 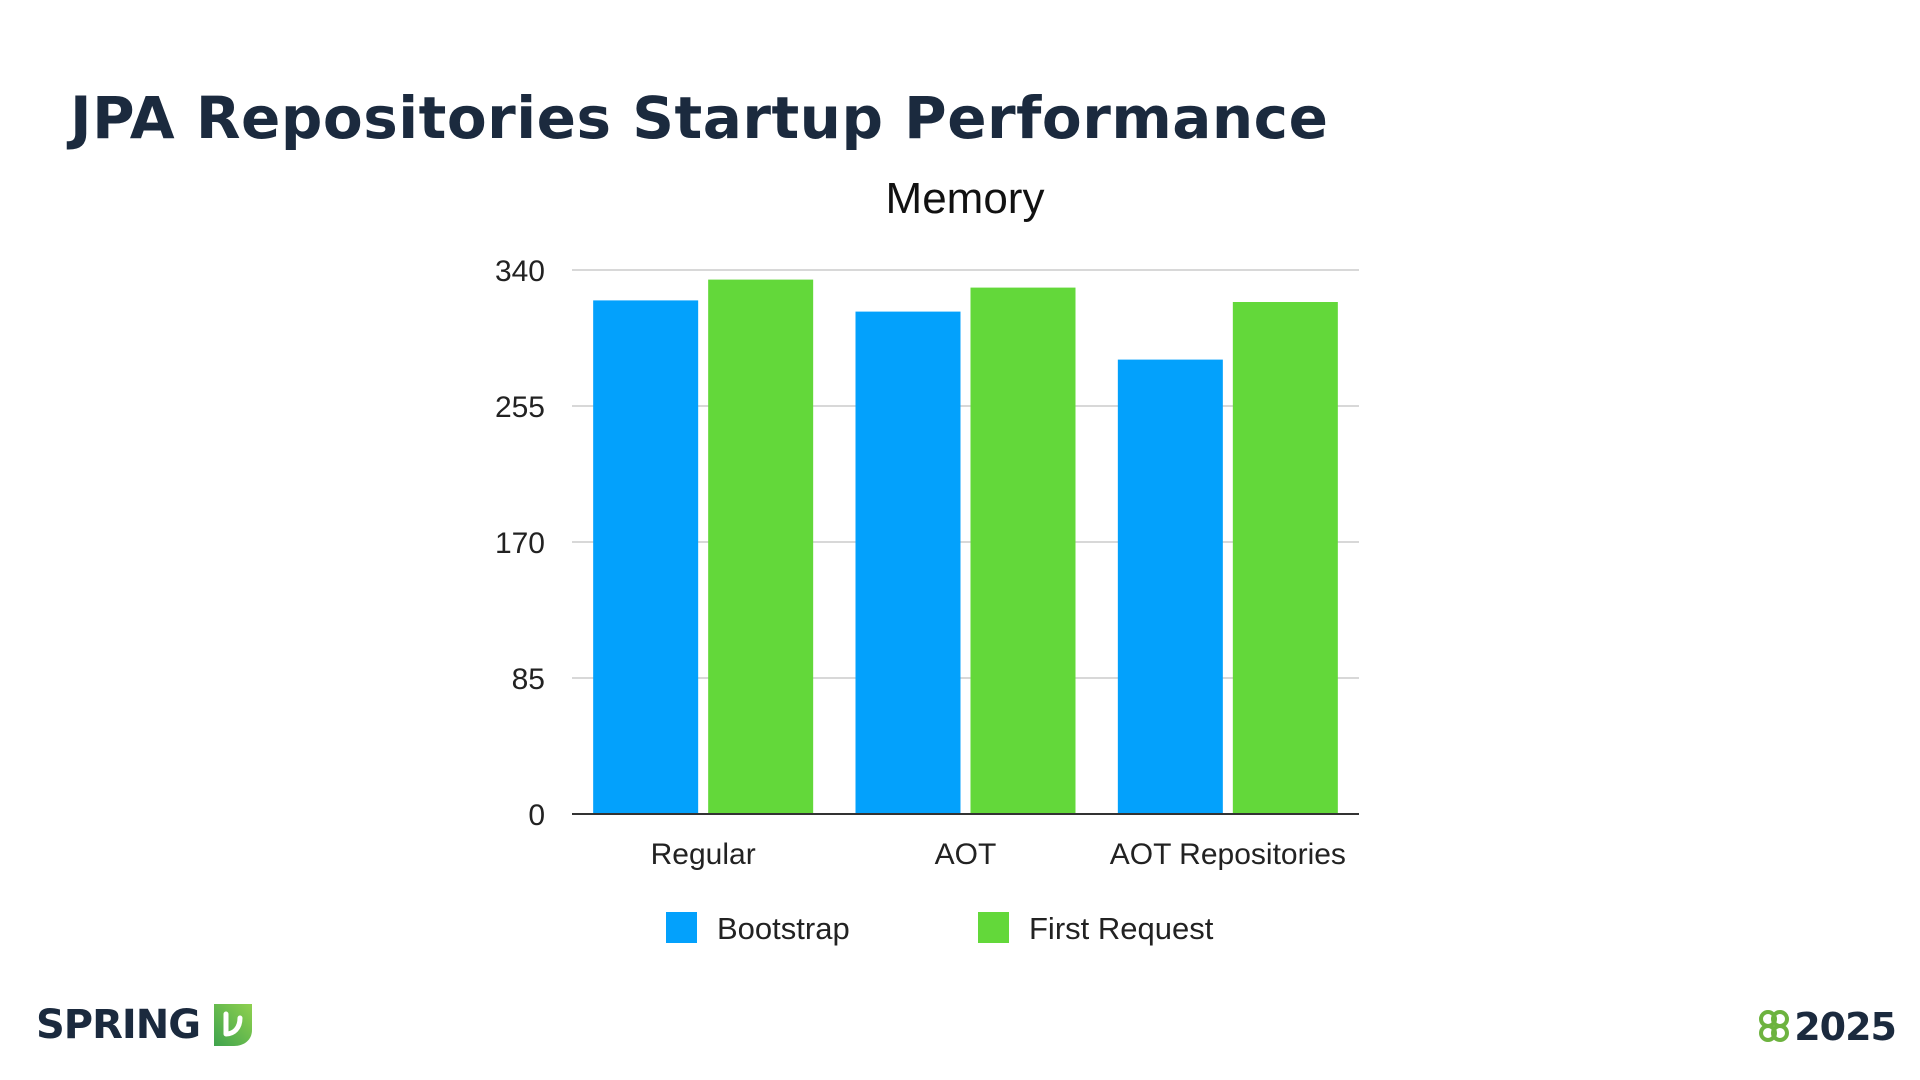 What do you see at coordinates (536, 815) in the screenshot?
I see `y-tick-label: 0` at bounding box center [536, 815].